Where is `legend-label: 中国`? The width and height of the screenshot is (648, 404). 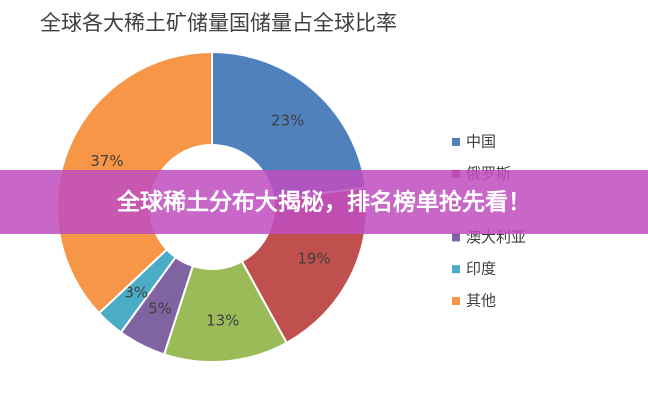 legend-label: 中国 is located at coordinates (481, 142).